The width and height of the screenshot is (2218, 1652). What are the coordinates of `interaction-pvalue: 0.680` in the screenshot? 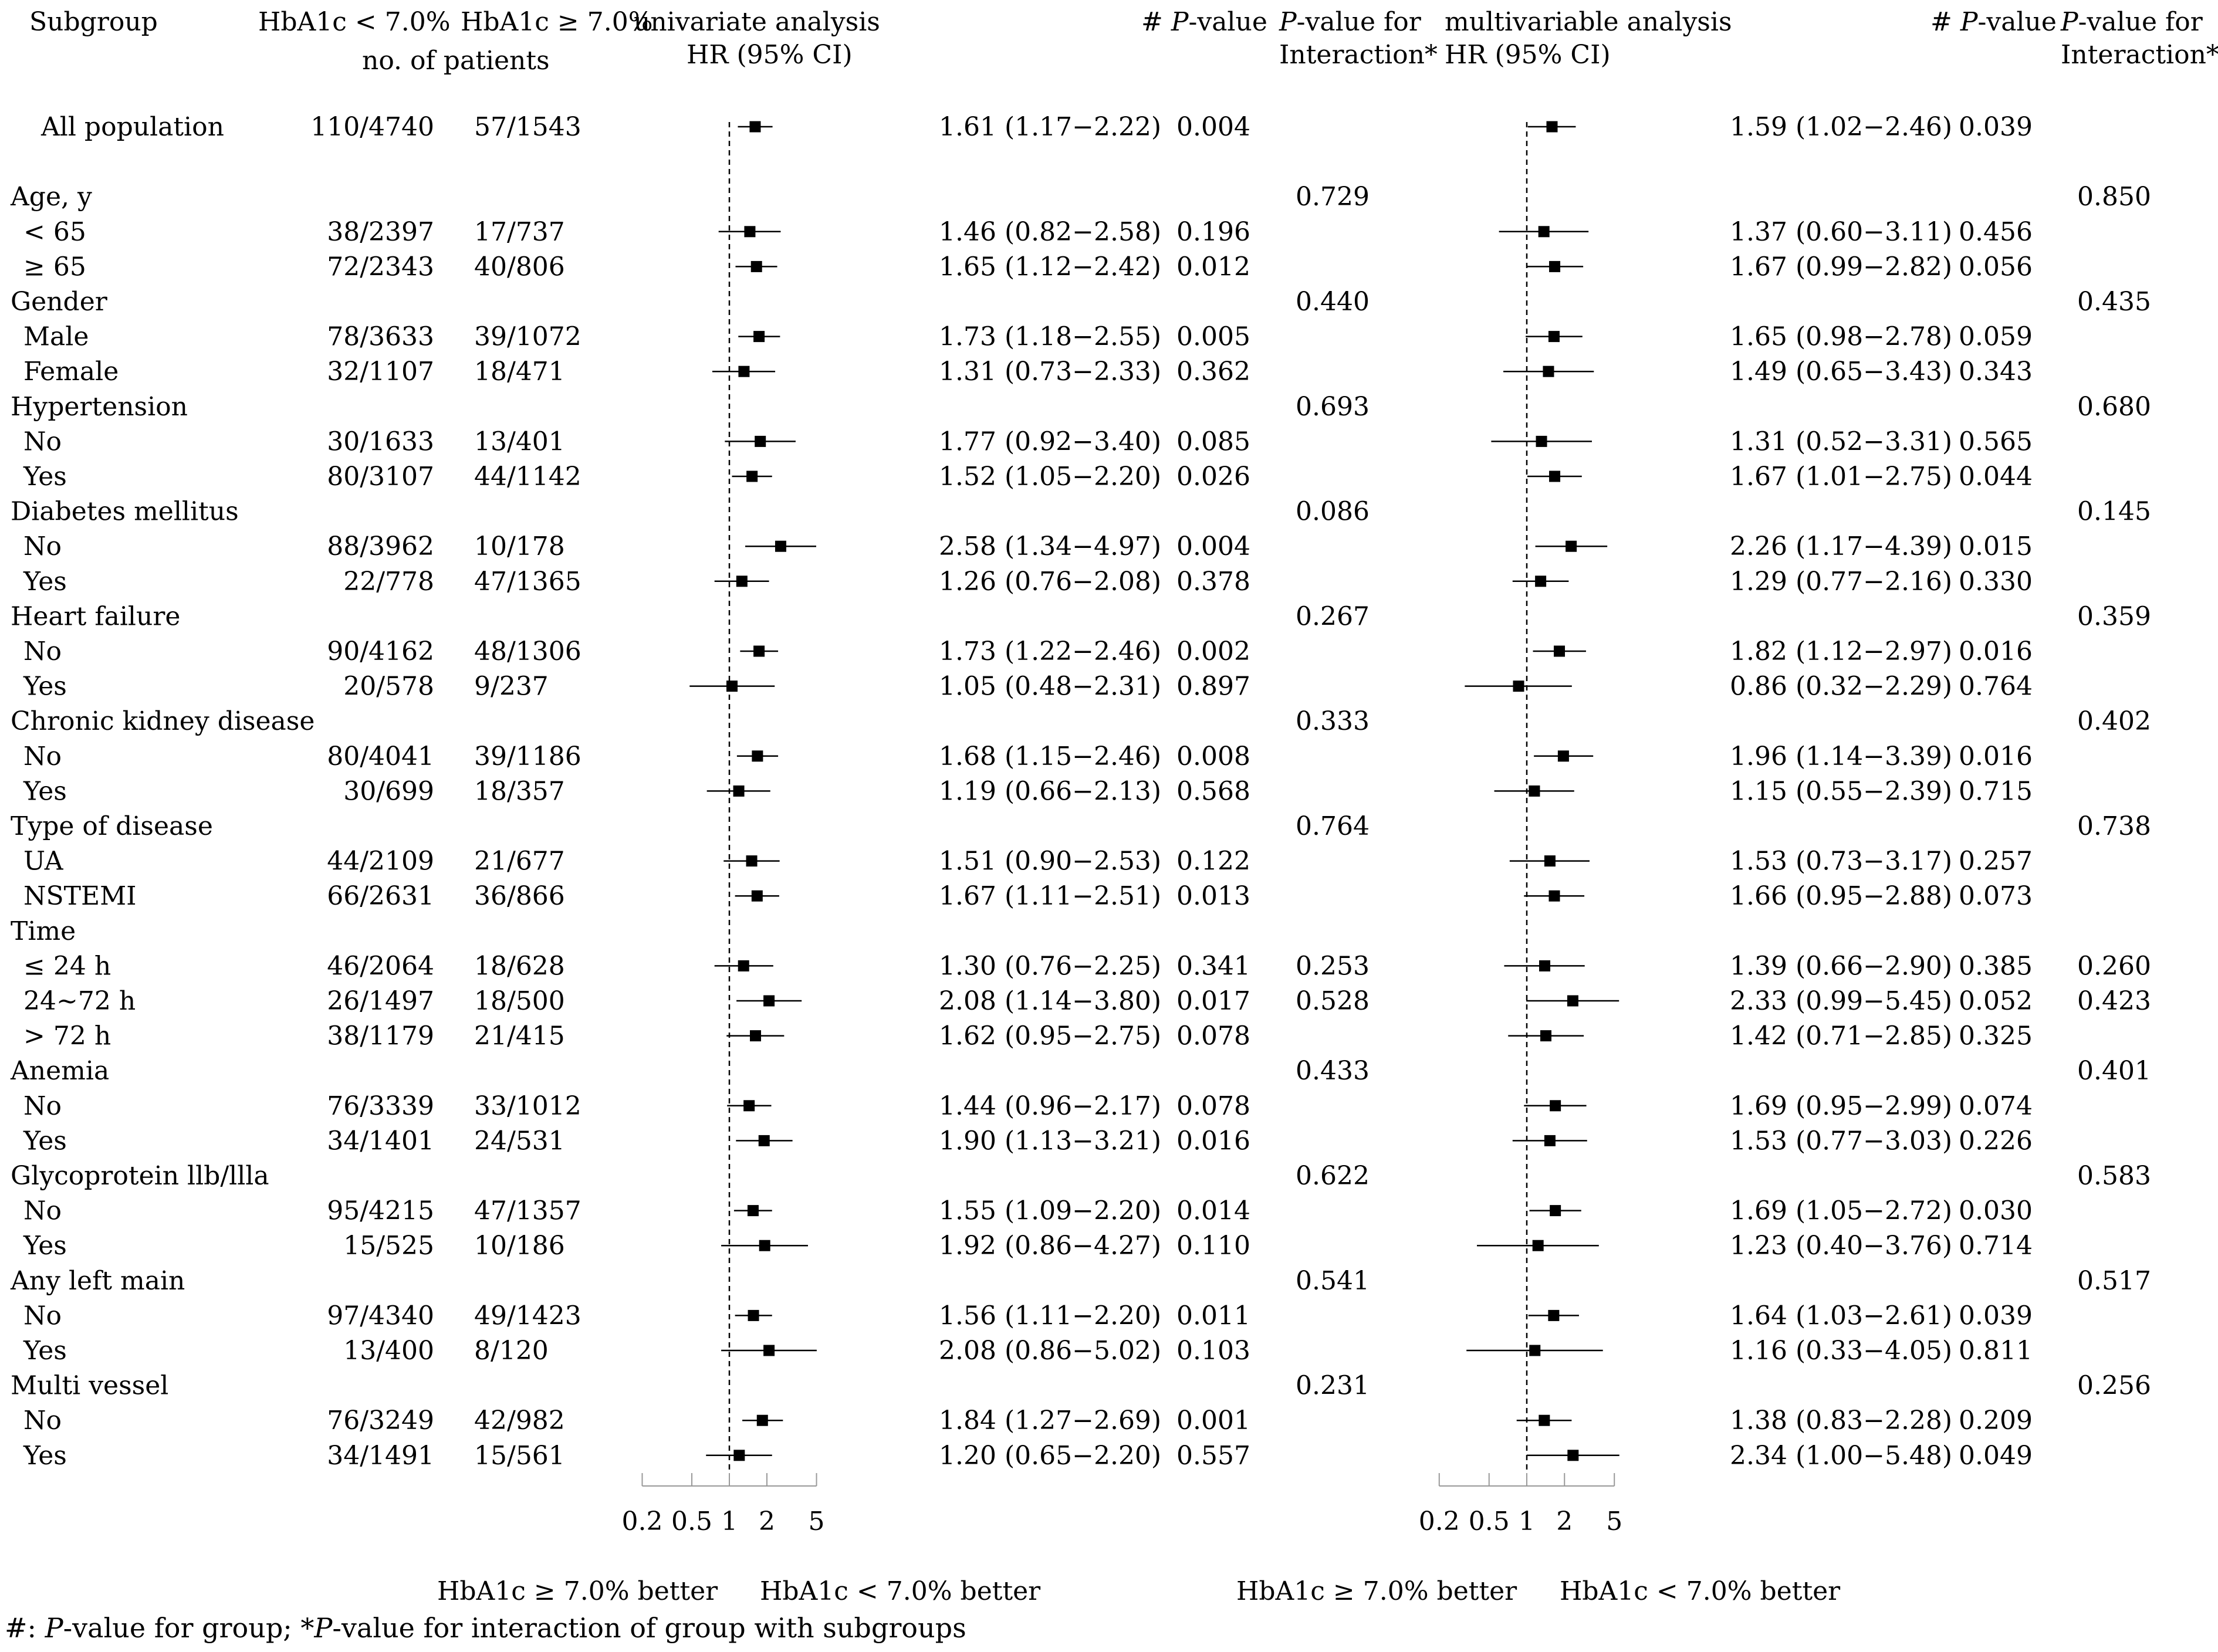 It's located at (2114, 407).